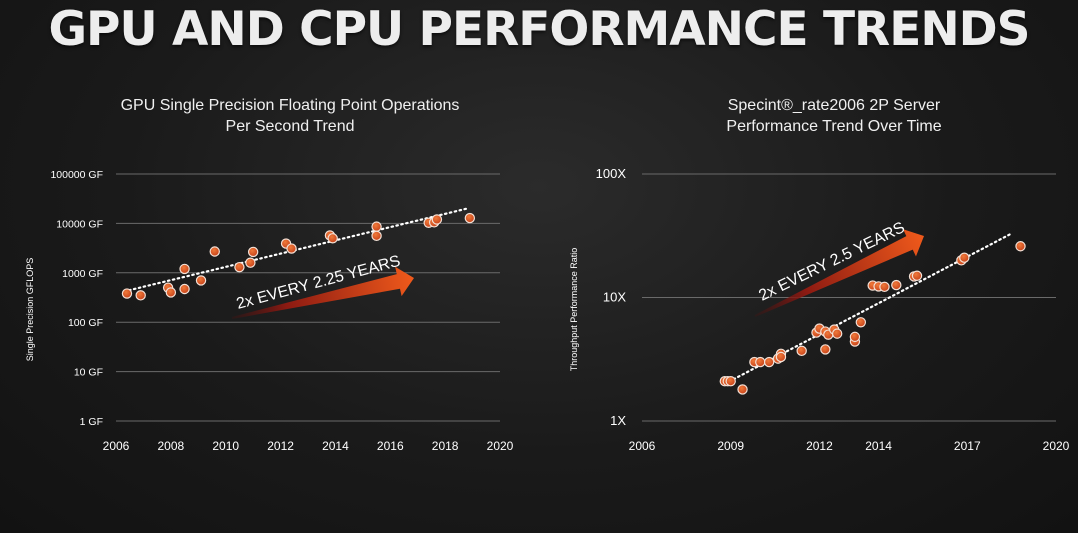  Describe the element at coordinates (91, 422) in the screenshot. I see `gpu-y-tick-label: 1 GF` at that location.